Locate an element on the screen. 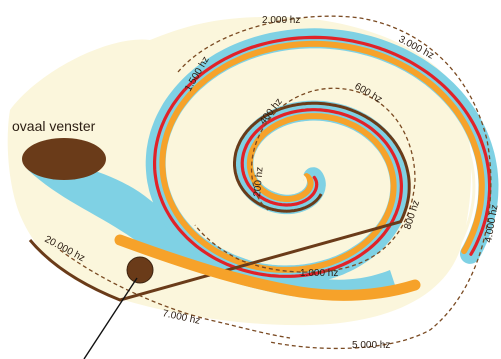 The image size is (501, 359). round-window is located at coordinates (140, 270).